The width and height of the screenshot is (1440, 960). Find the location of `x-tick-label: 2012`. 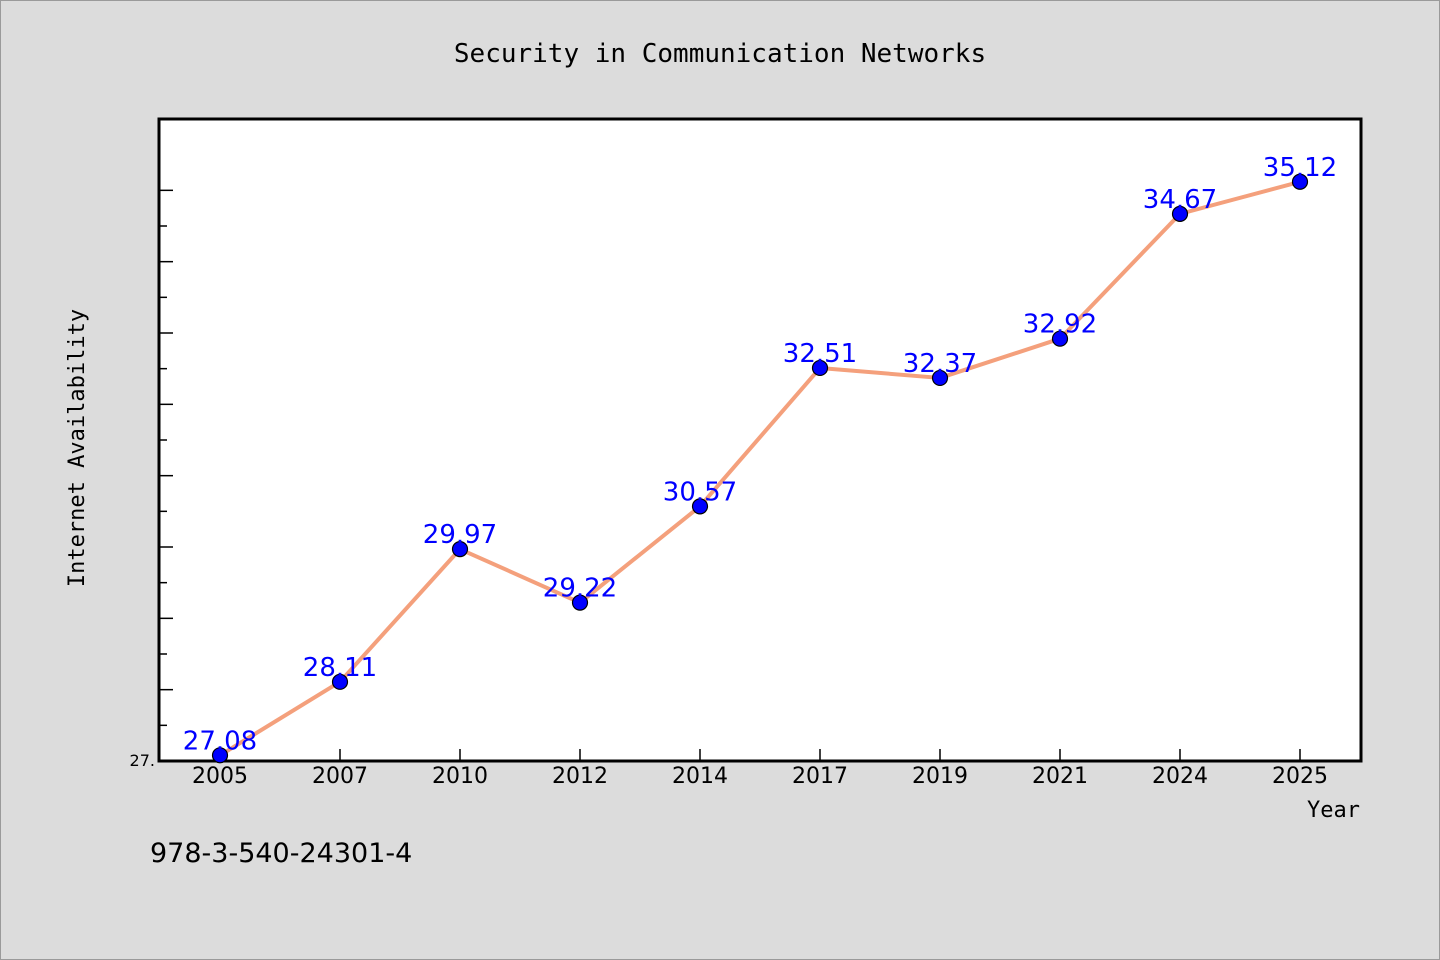

x-tick-label: 2012 is located at coordinates (580, 776).